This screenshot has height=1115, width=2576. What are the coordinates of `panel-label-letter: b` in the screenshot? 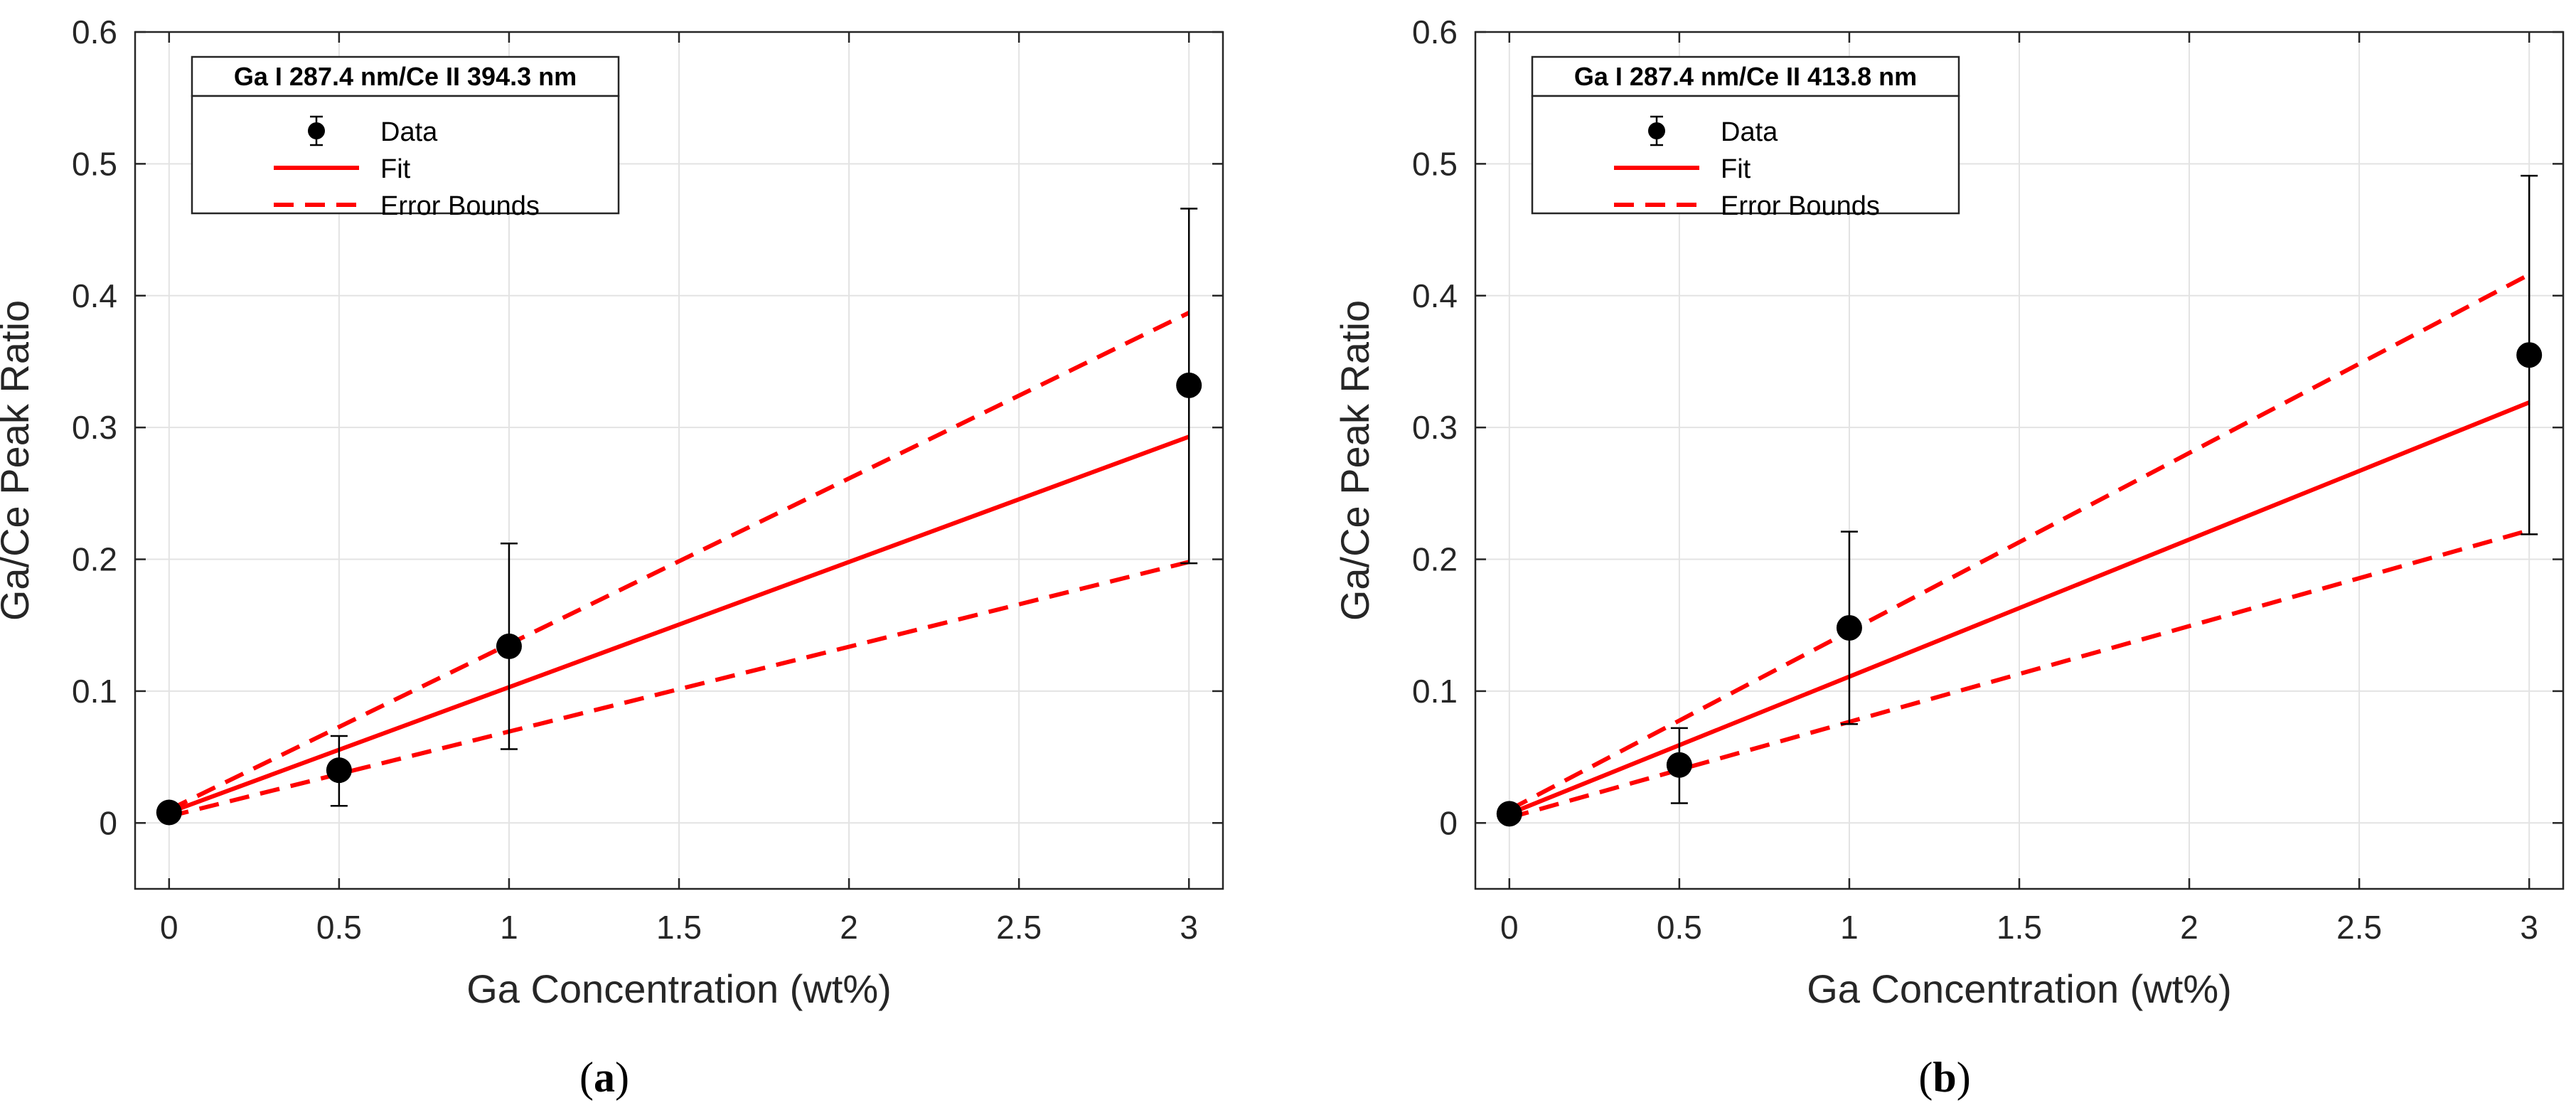 It's located at (1945, 1077).